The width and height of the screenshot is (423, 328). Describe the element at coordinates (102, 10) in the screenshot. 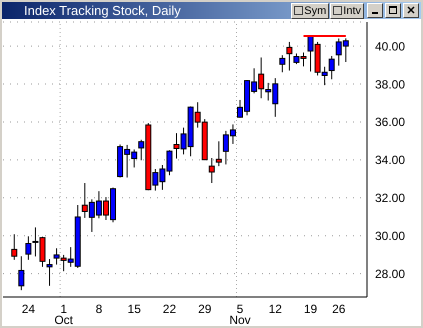

I see `chart-title: Index Tracking Stock, Daily` at that location.